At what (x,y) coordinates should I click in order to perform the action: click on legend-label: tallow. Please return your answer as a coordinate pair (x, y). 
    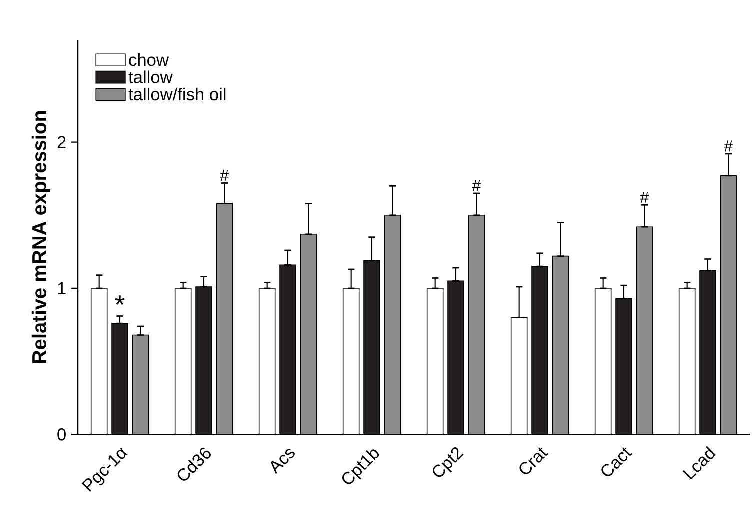
    Looking at the image, I should click on (150, 77).